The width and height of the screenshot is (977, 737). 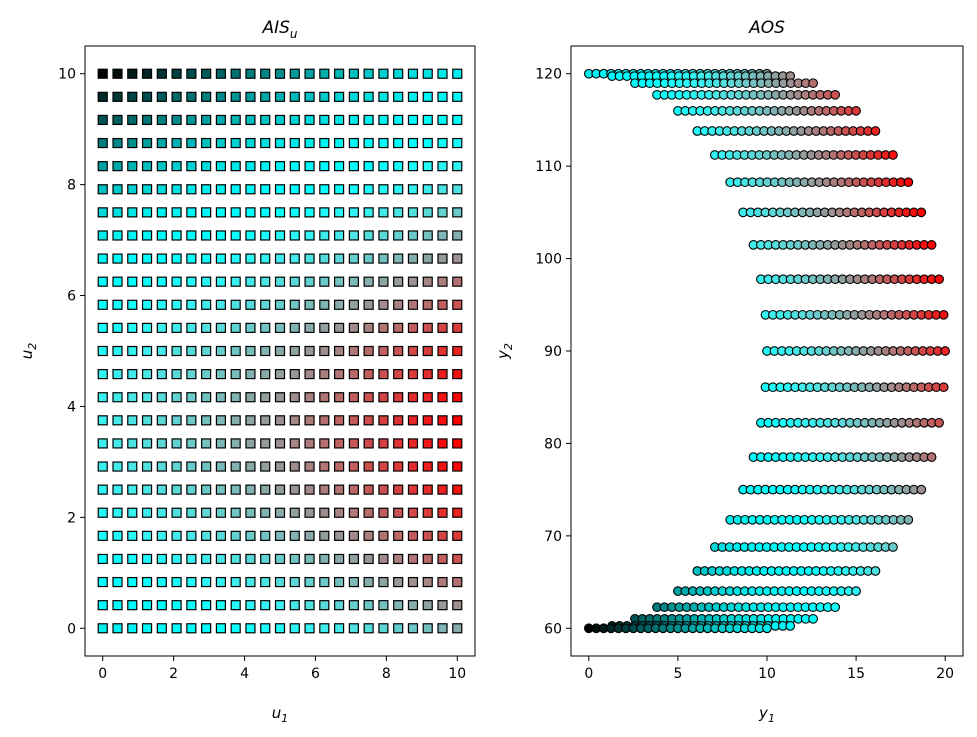 What do you see at coordinates (548, 260) in the screenshot?
I see `aos-y-tick-label: 100` at bounding box center [548, 260].